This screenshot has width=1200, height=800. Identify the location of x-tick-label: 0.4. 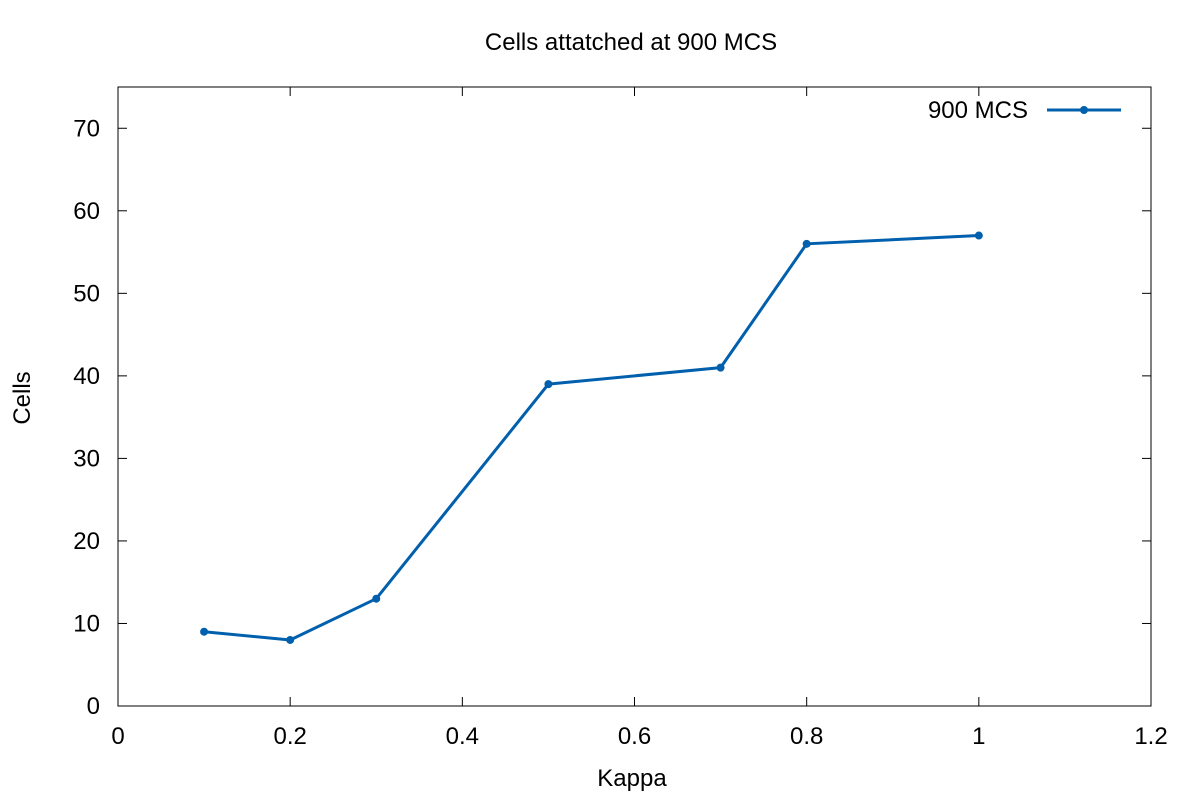
(462, 736).